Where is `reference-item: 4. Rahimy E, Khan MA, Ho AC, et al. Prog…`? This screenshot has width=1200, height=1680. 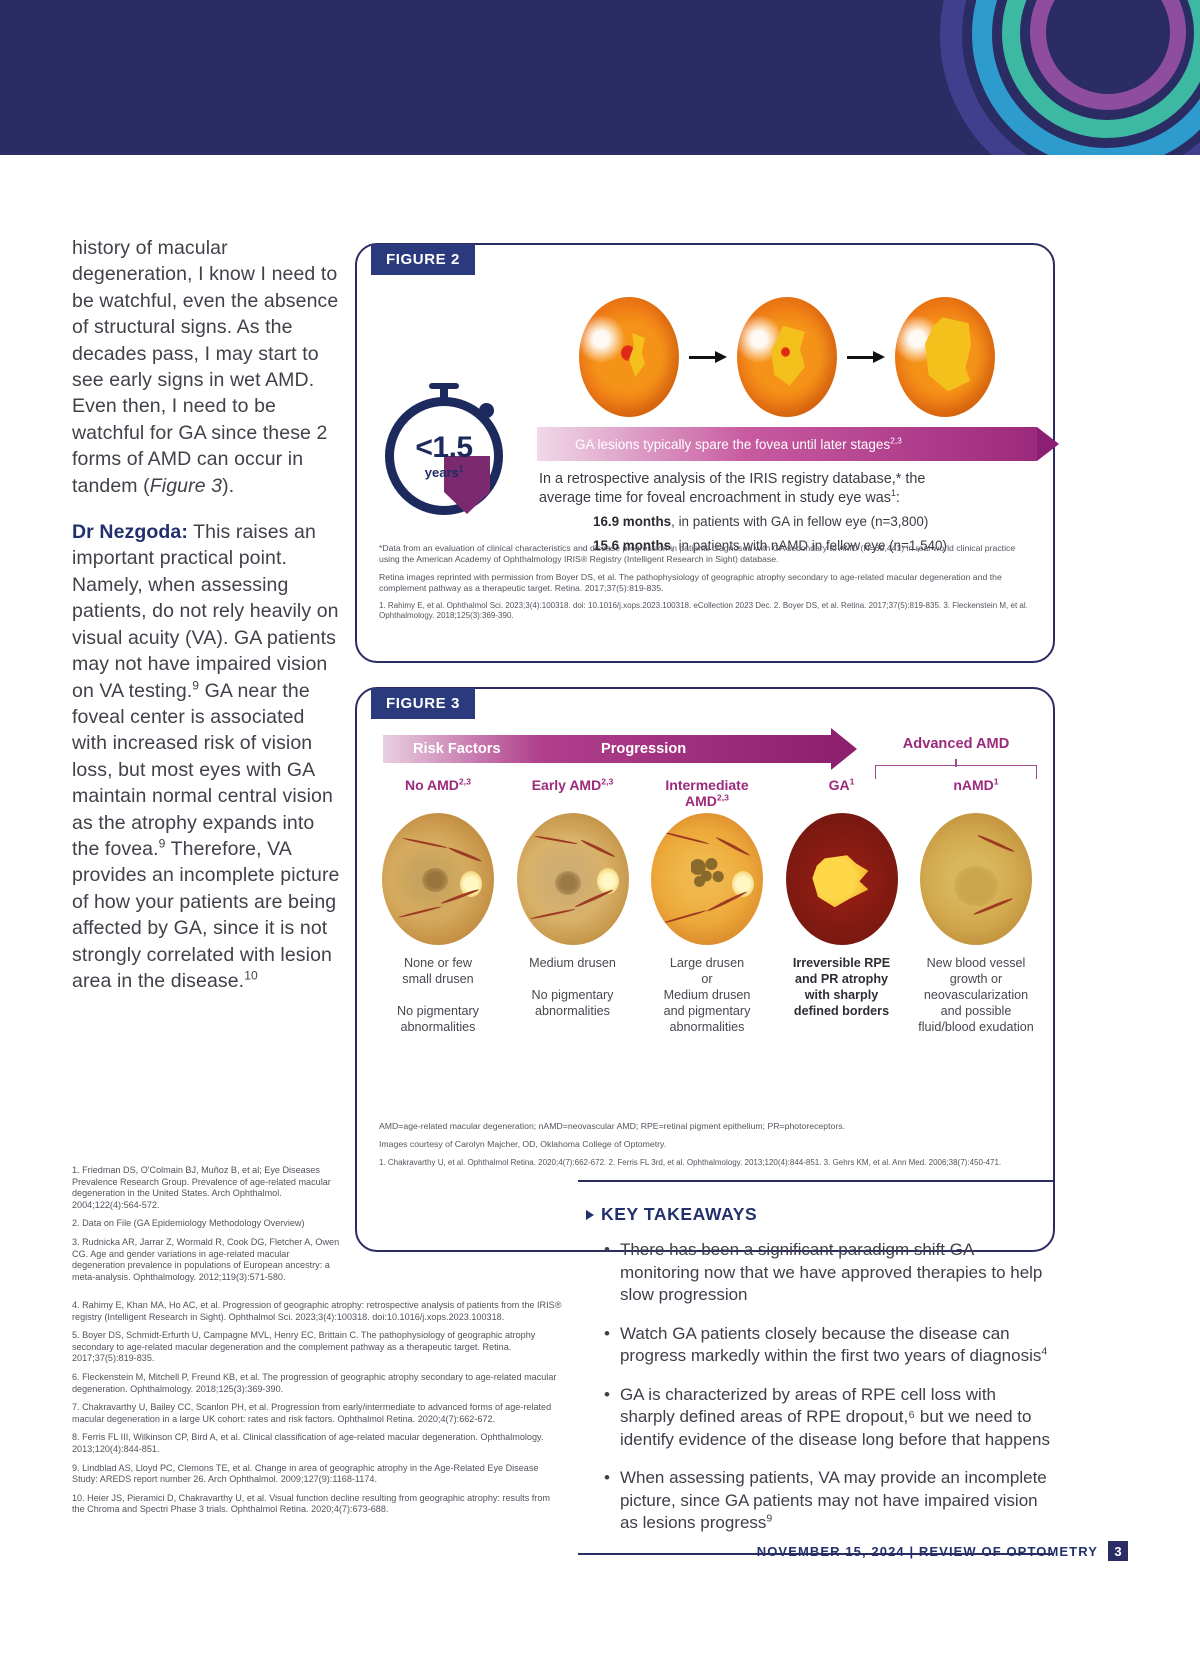
reference-item: 4. Rahimy E, Khan MA, Ho AC, et al. Prog… is located at coordinates (317, 1311).